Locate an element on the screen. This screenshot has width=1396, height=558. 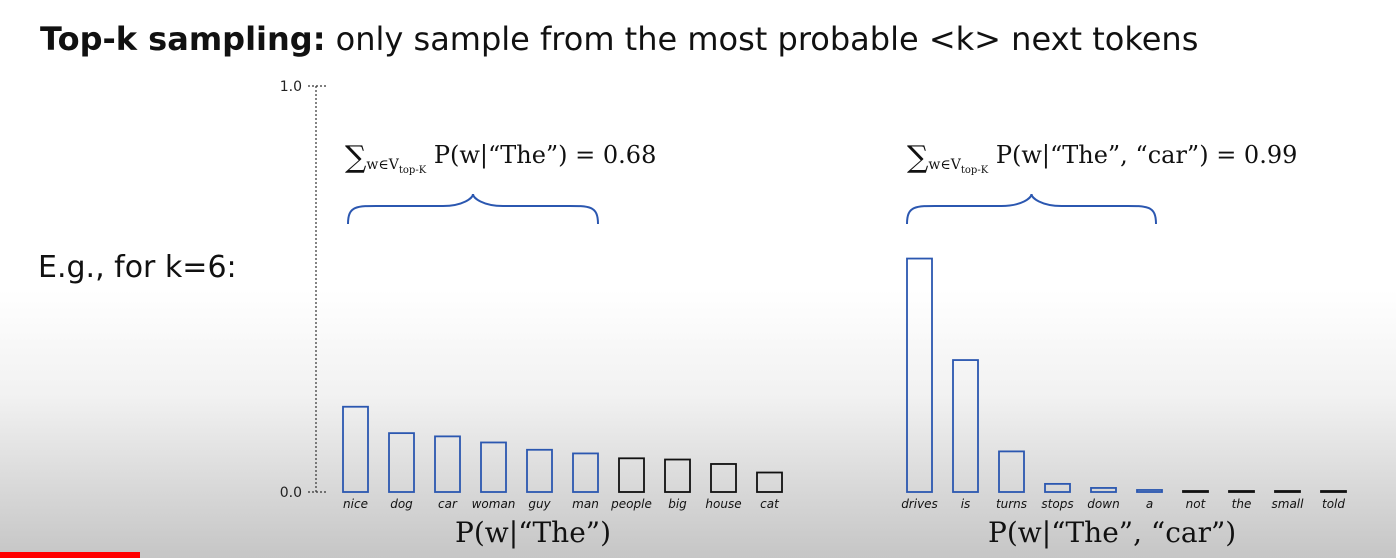
x-tick-label: is is located at coordinates (966, 504).